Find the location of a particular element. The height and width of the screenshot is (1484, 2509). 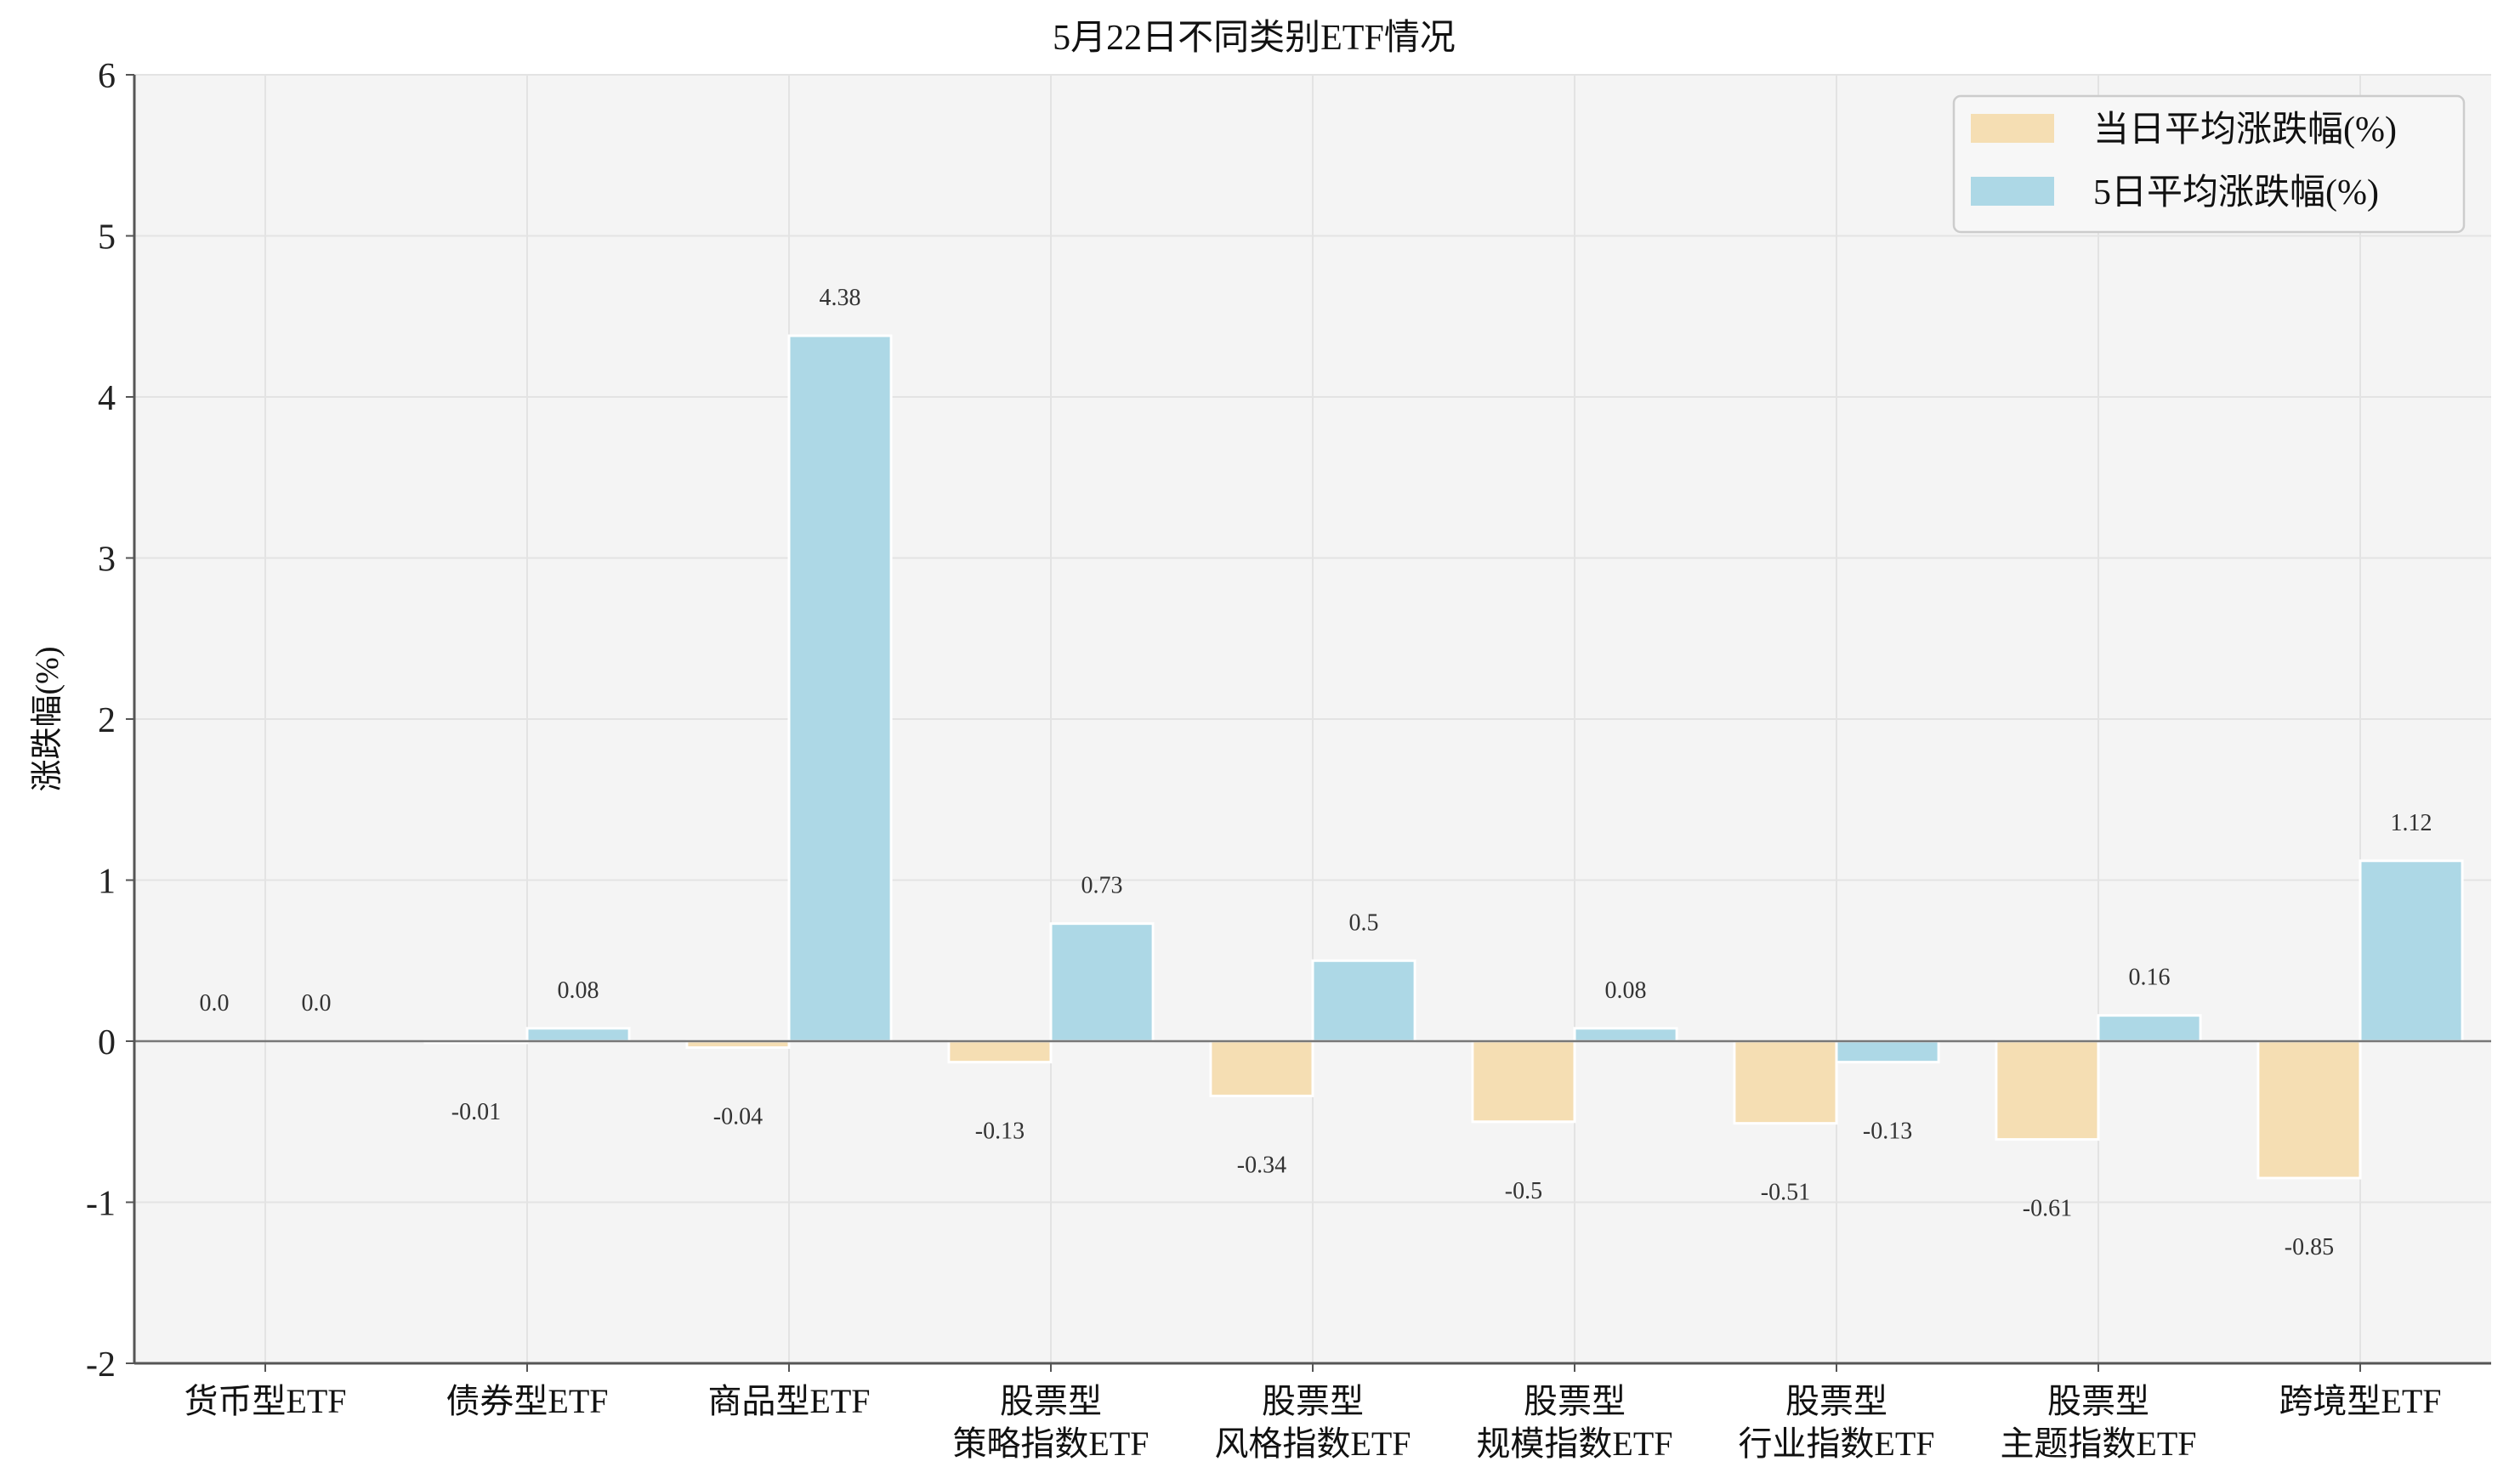

data-label-daily-1: -0.01 is located at coordinates (476, 1112).